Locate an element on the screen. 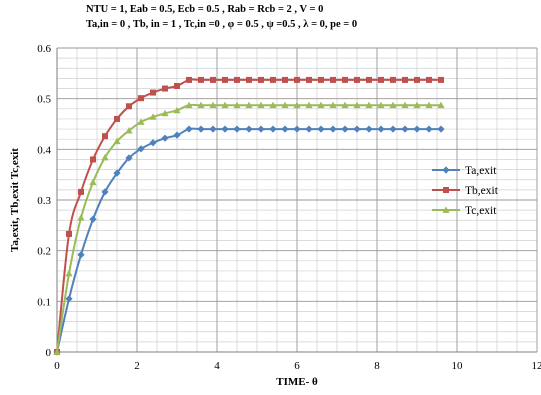  x-tick-label: 10 is located at coordinates (458, 366).